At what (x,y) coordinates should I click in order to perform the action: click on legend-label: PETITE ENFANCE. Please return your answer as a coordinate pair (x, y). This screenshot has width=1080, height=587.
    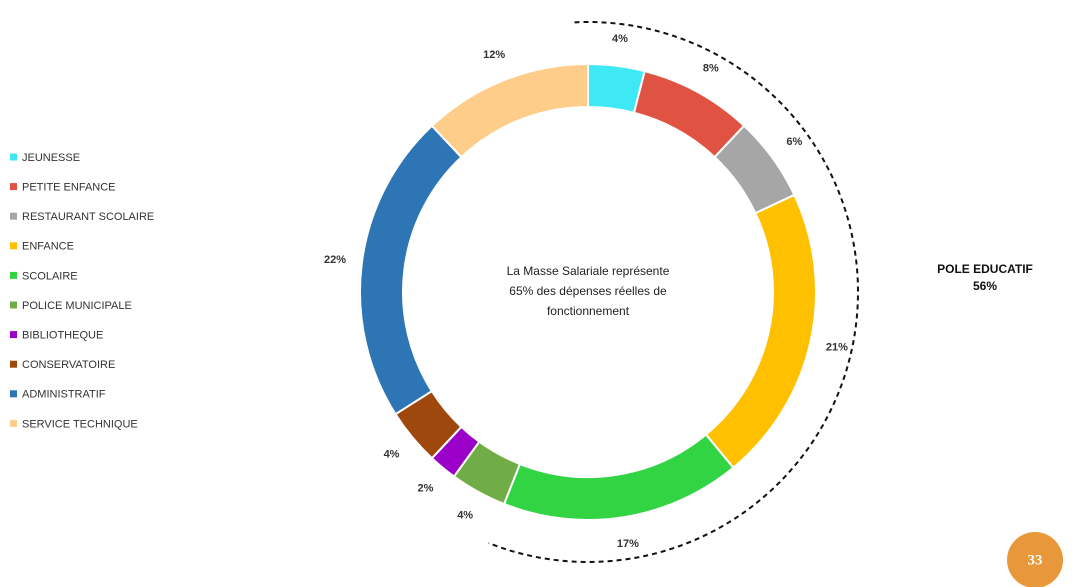
    Looking at the image, I should click on (69, 188).